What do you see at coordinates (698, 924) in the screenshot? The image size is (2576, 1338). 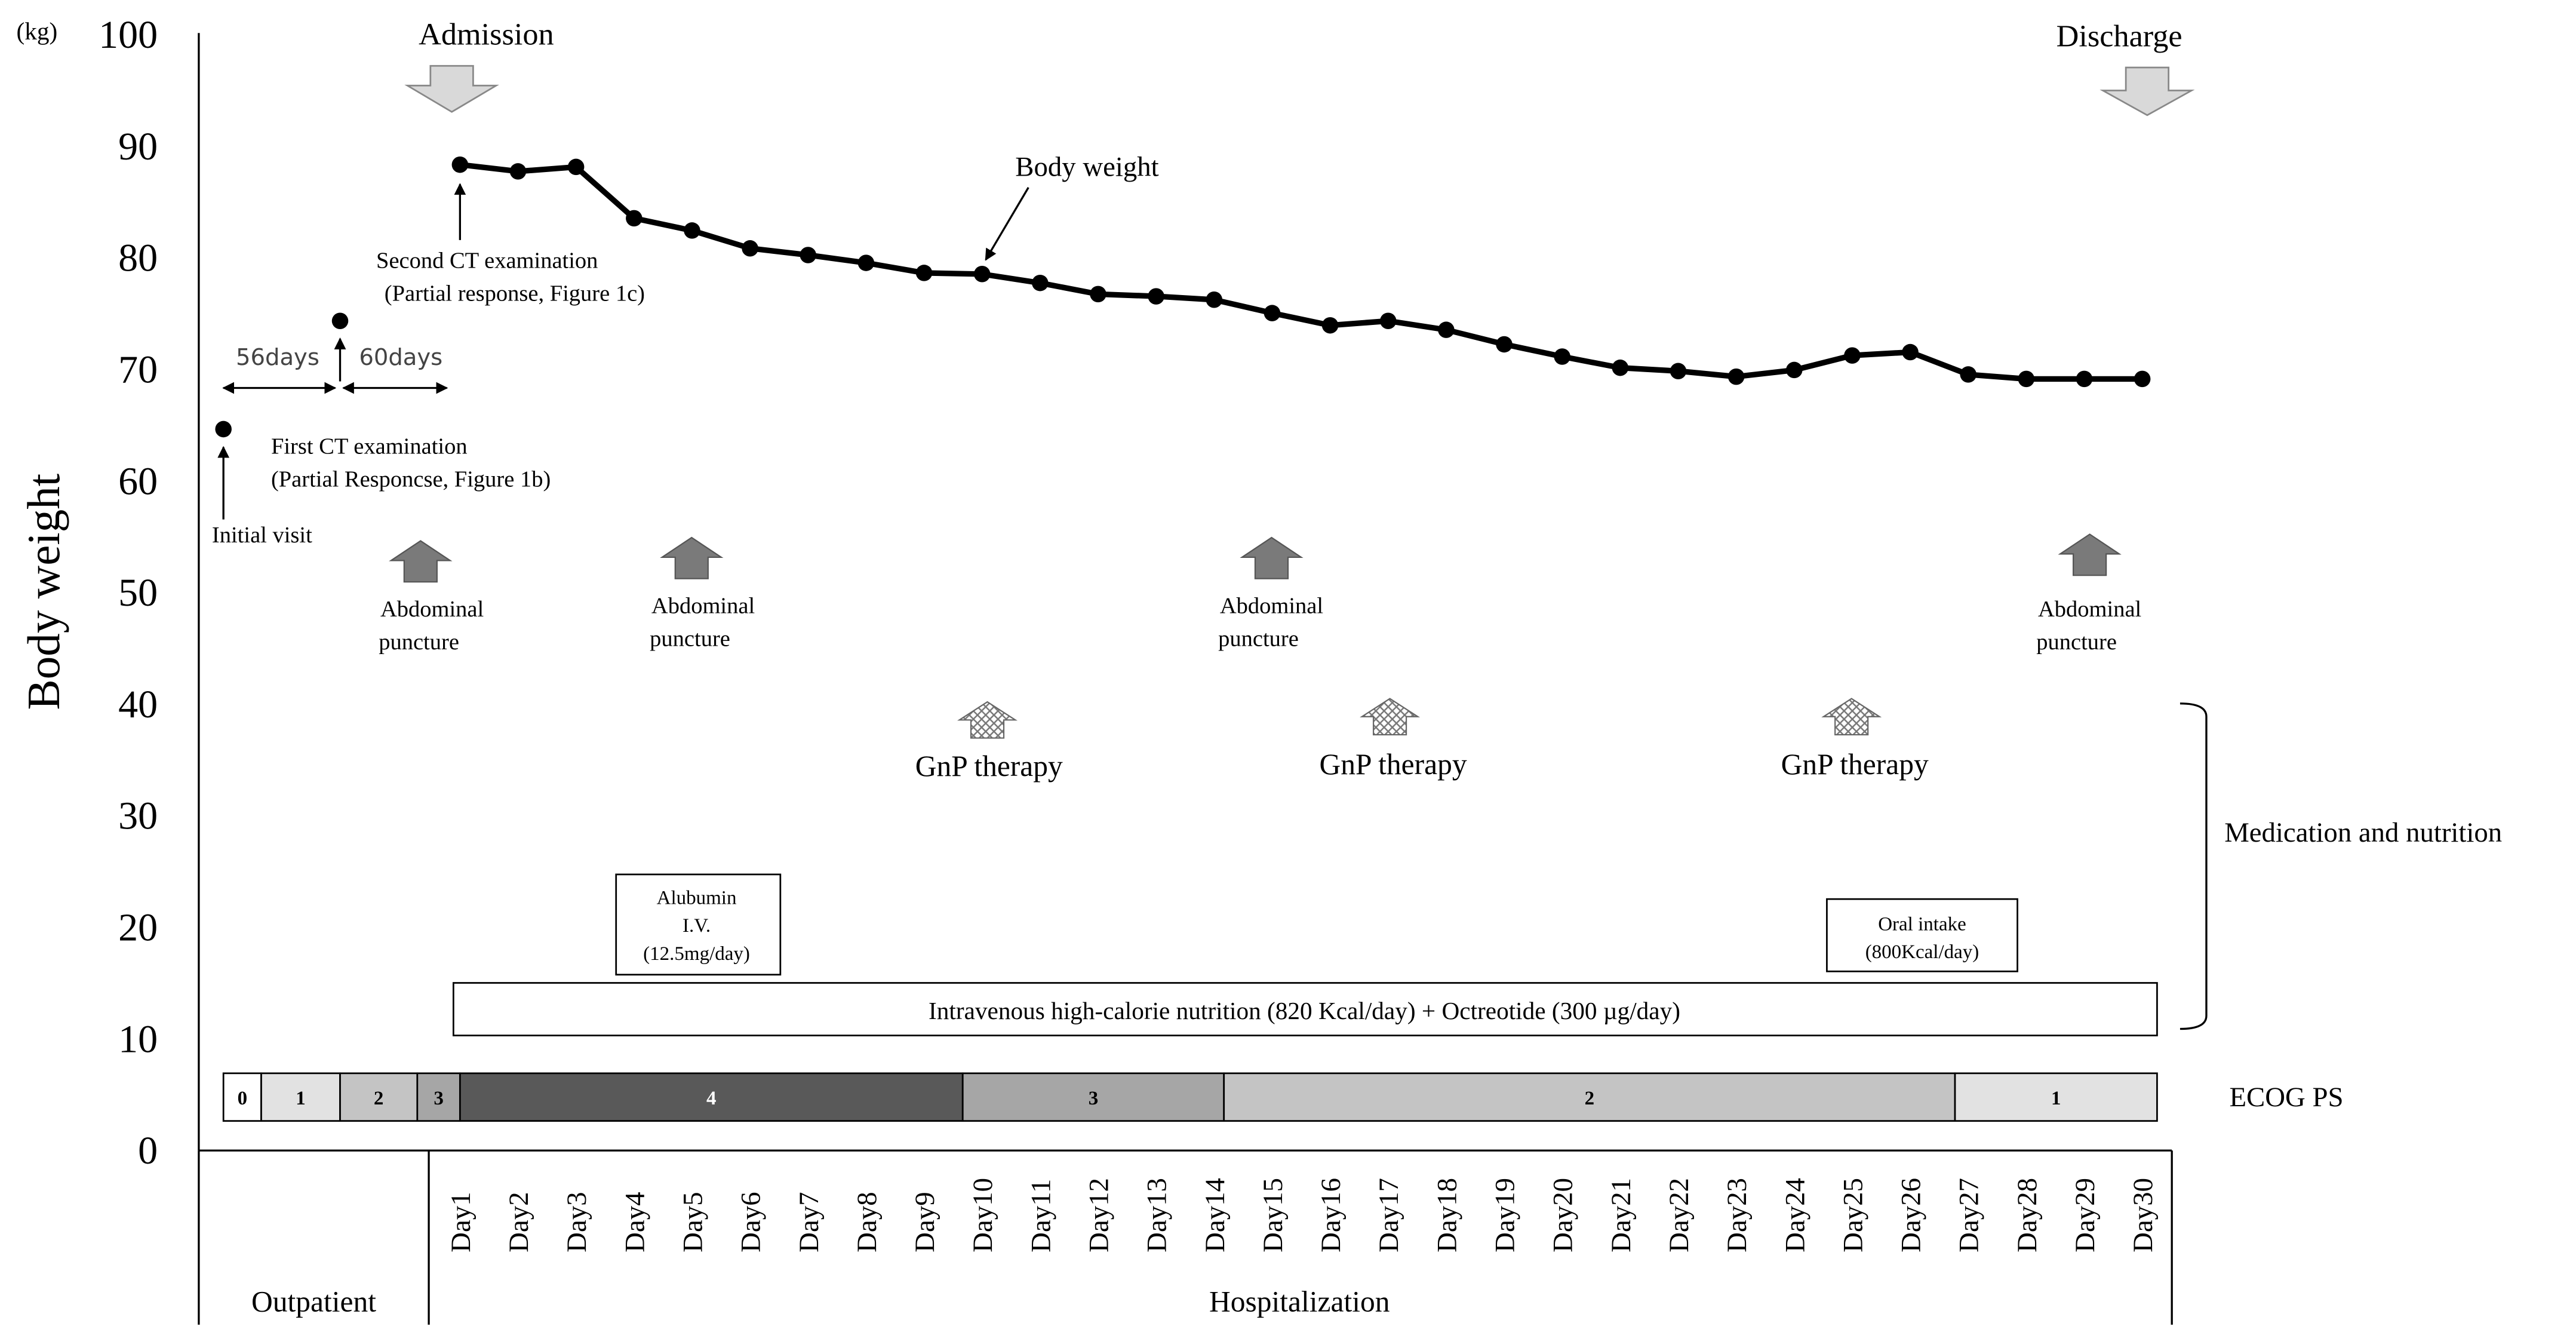 I see `albumin-box-frame` at bounding box center [698, 924].